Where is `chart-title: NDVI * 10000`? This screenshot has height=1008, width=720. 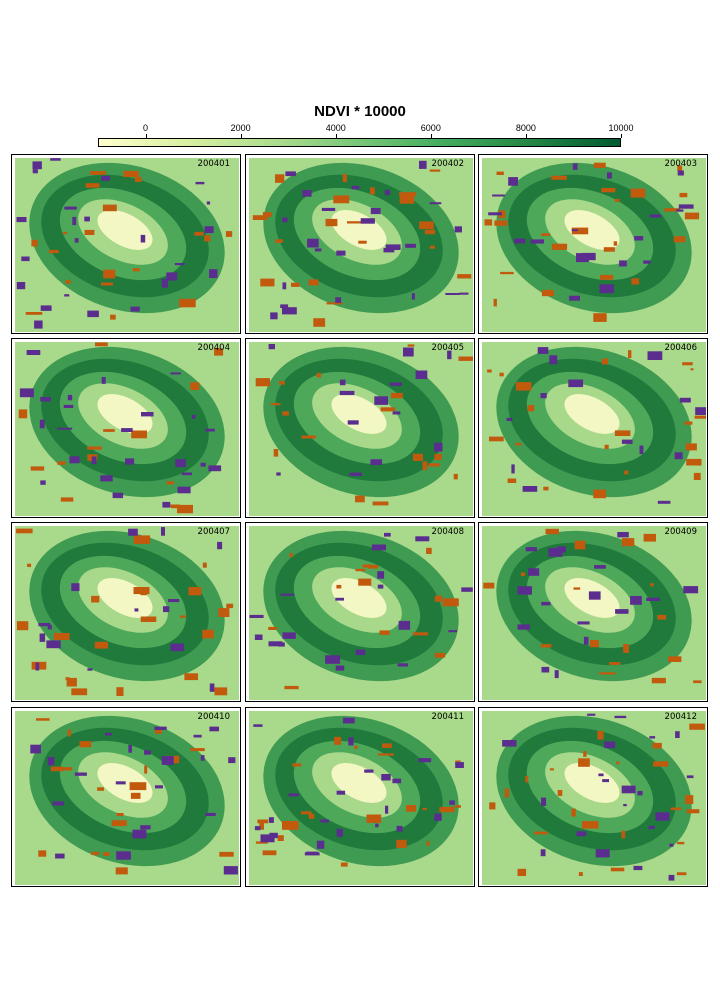 chart-title: NDVI * 10000 is located at coordinates (360, 111).